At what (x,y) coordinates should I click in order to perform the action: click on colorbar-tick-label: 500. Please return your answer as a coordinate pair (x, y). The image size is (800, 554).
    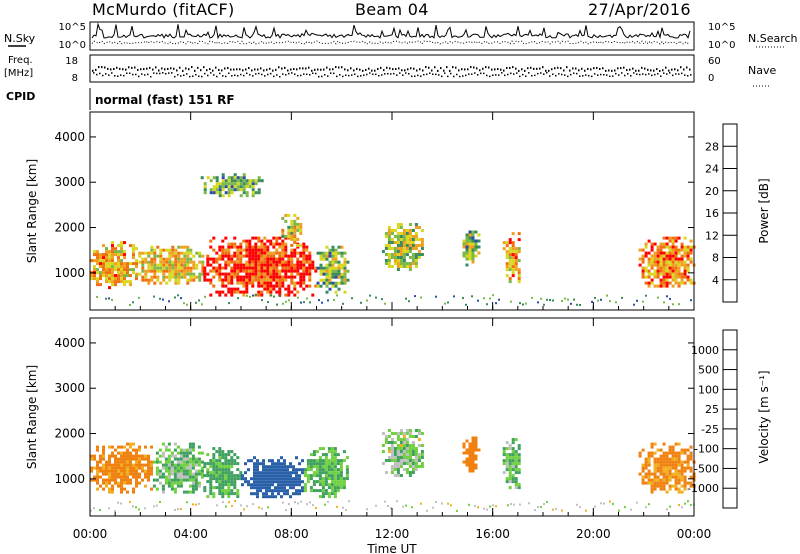
    Looking at the image, I should click on (708, 370).